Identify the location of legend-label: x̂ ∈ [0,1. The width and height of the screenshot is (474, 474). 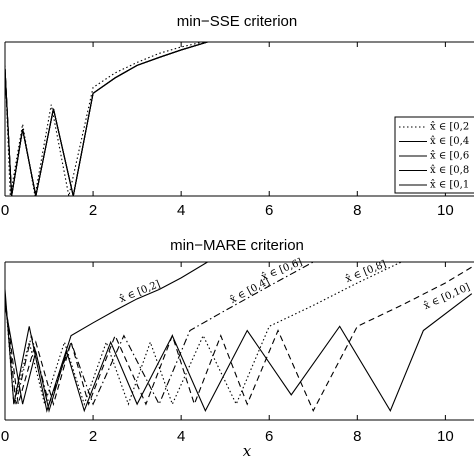
(449, 185).